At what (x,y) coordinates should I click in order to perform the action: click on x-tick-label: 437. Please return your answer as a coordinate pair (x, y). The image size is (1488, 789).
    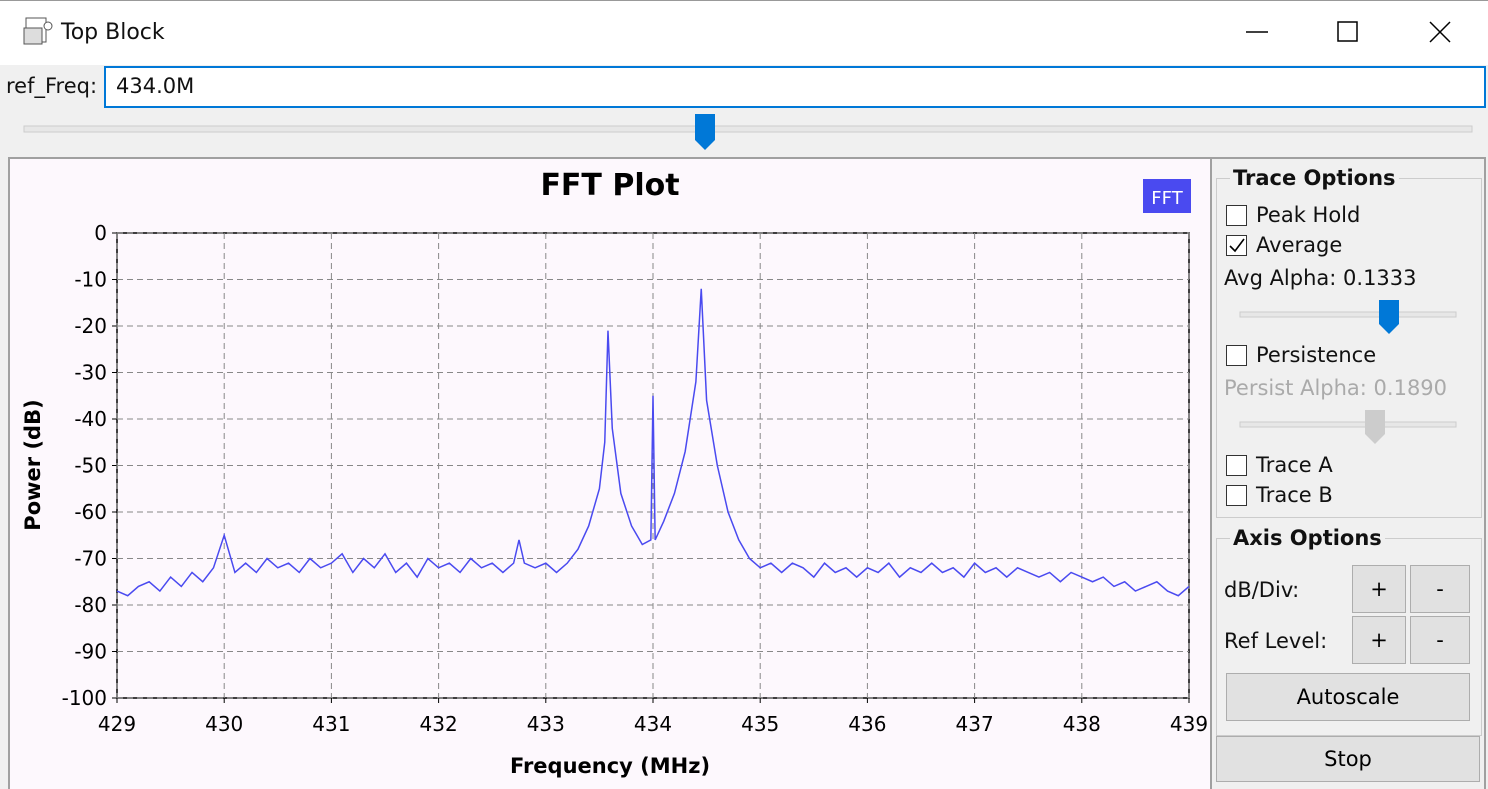
    Looking at the image, I should click on (975, 724).